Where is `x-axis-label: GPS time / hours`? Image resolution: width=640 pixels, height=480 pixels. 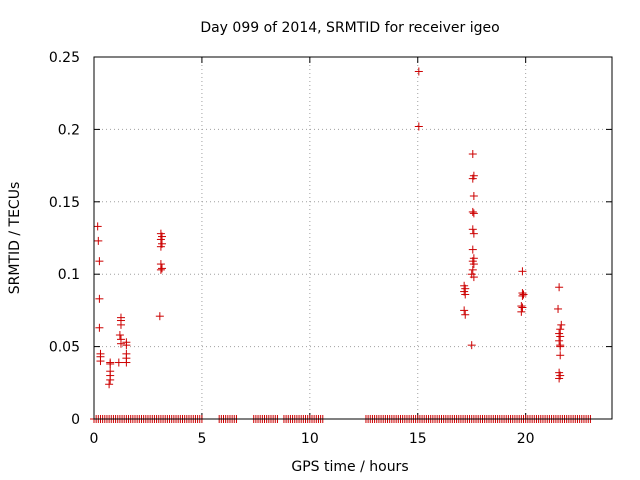 x-axis-label: GPS time / hours is located at coordinates (349, 467).